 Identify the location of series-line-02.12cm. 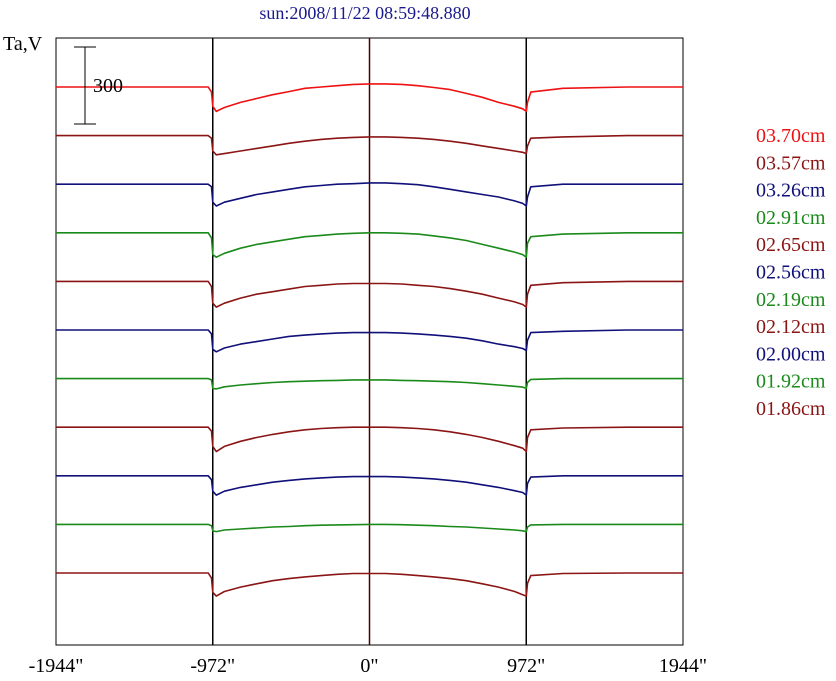
(369, 439).